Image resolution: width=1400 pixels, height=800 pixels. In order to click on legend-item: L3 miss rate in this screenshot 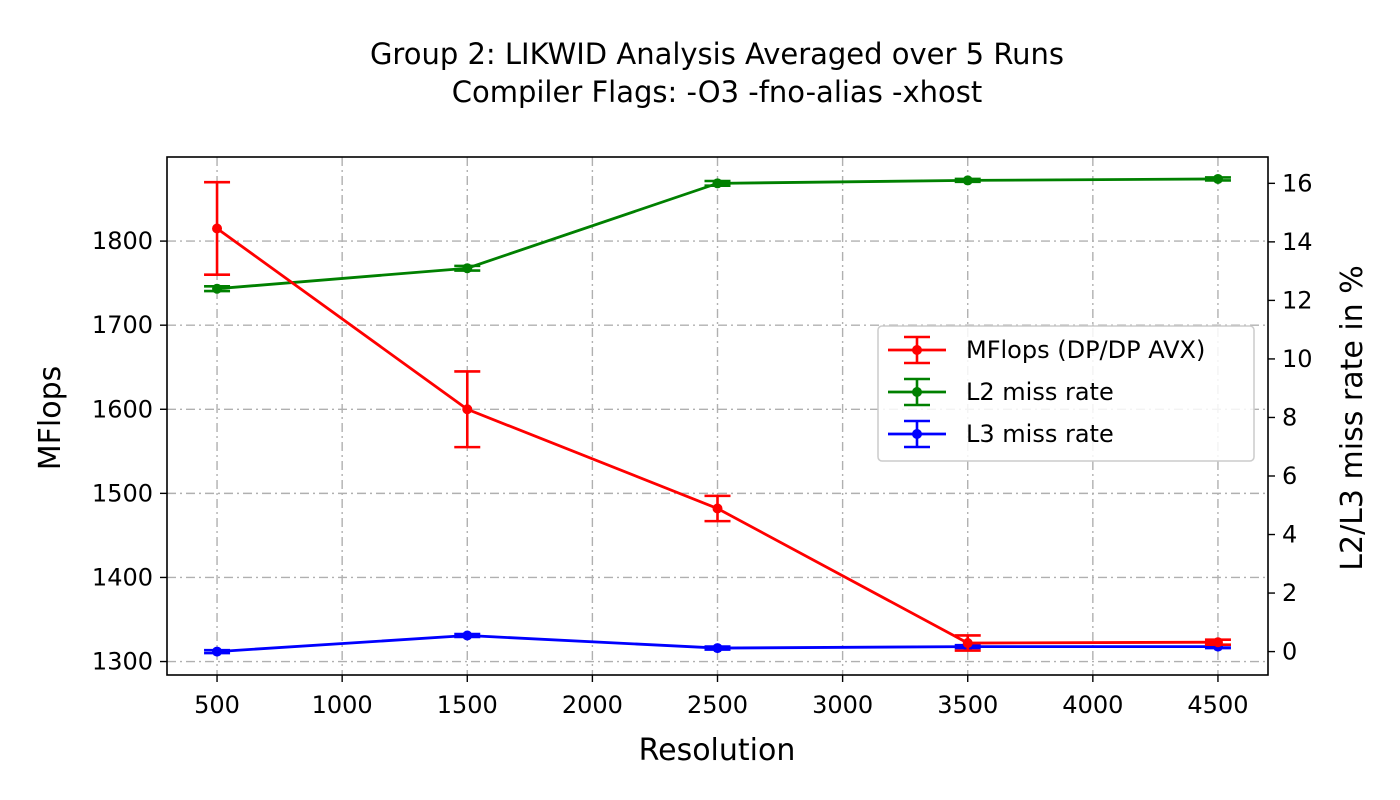, I will do `click(1001, 434)`.